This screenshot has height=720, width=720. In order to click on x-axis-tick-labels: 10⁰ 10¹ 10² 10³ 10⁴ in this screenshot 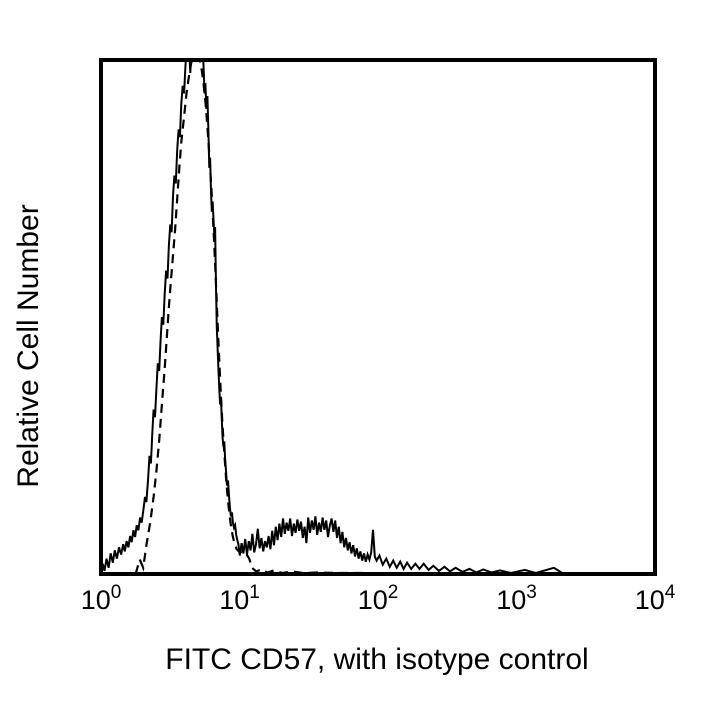, I will do `click(378, 598)`.